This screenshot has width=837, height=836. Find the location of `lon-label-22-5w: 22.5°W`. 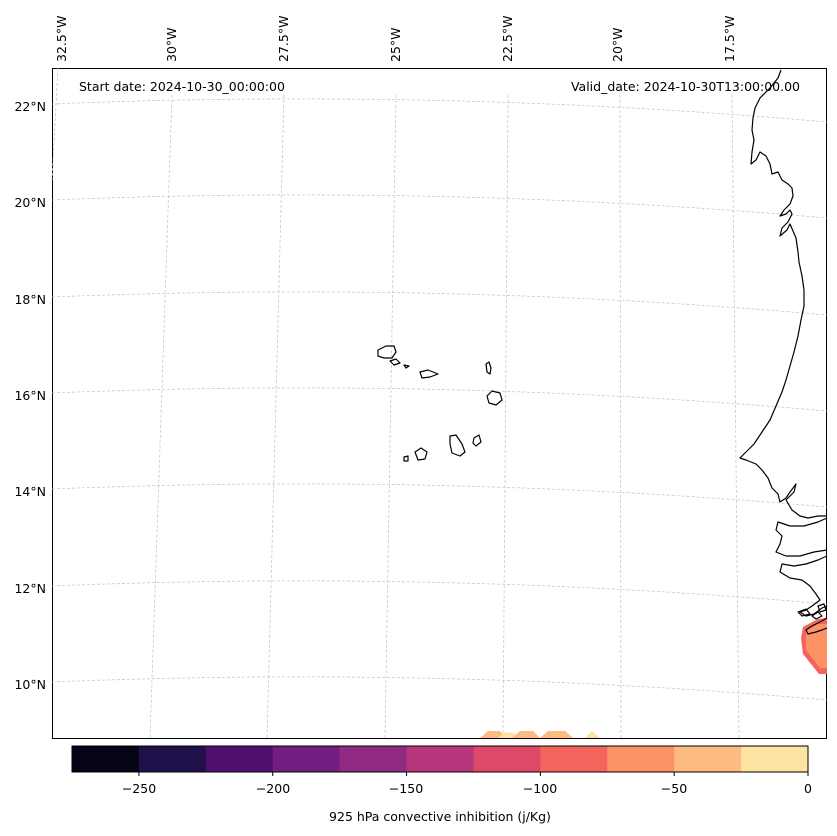

lon-label-22-5w: 22.5°W is located at coordinates (507, 39).